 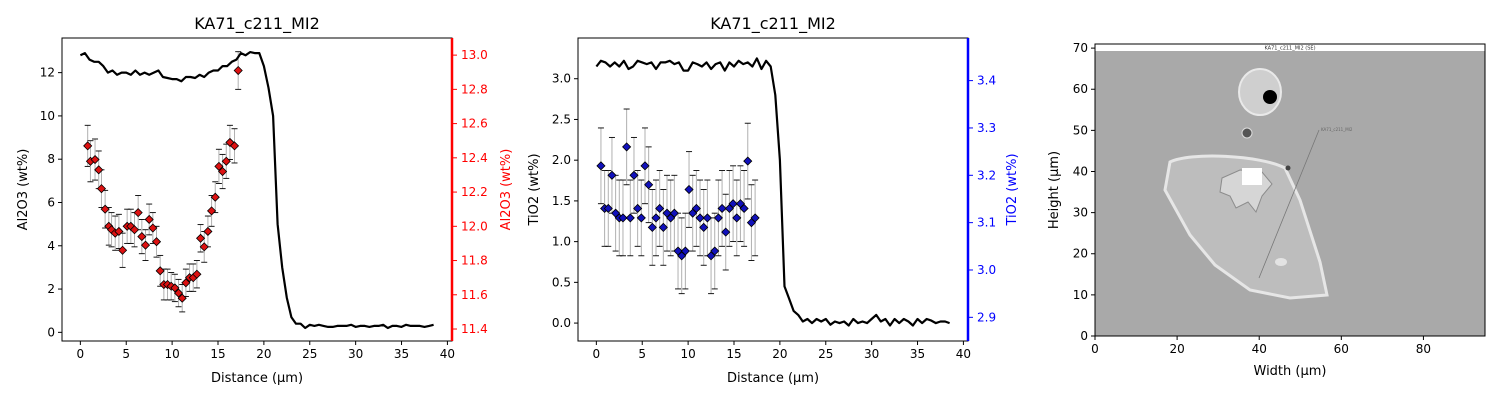 What do you see at coordinates (733, 354) in the screenshot?
I see `x-tick-label: 15` at bounding box center [733, 354].